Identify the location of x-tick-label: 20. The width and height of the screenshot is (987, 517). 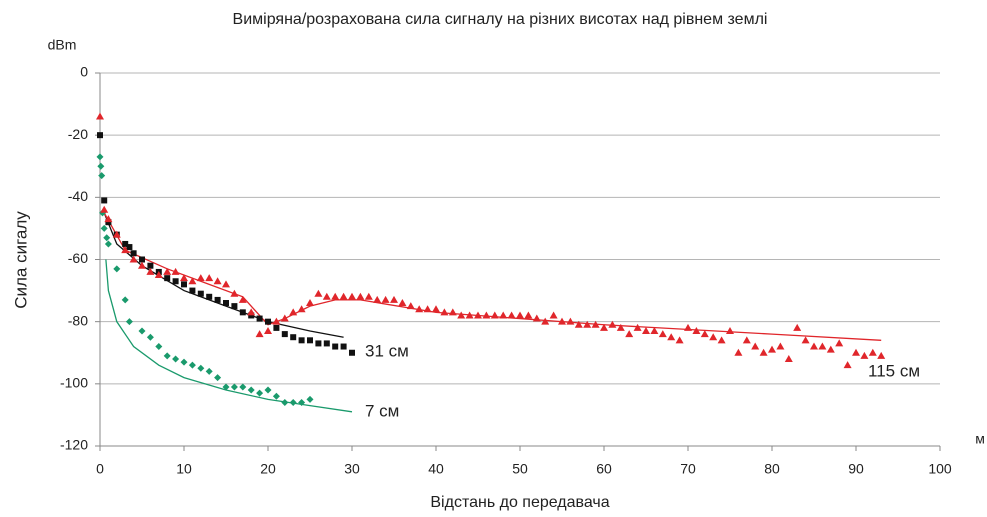
(268, 469).